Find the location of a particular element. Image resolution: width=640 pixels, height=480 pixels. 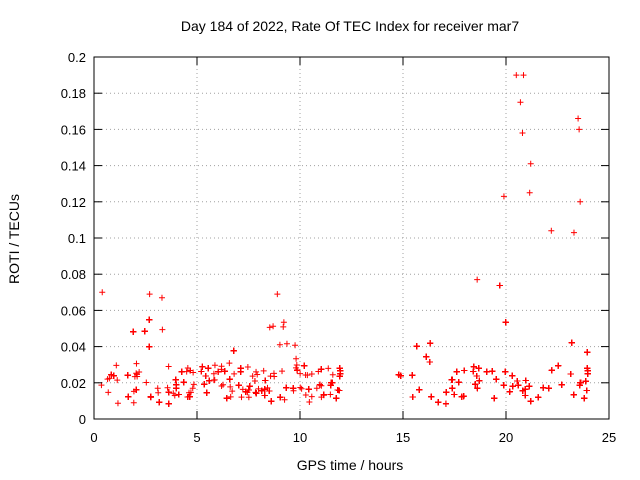

x-tick-label: 25 is located at coordinates (609, 437).